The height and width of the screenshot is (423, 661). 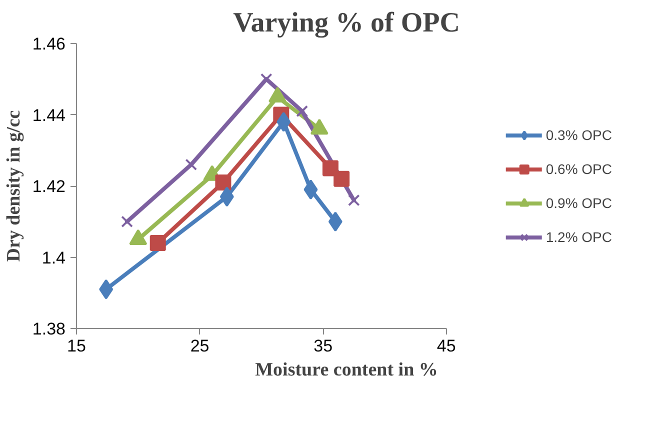 What do you see at coordinates (446, 346) in the screenshot?
I see `x-tick-label: 45` at bounding box center [446, 346].